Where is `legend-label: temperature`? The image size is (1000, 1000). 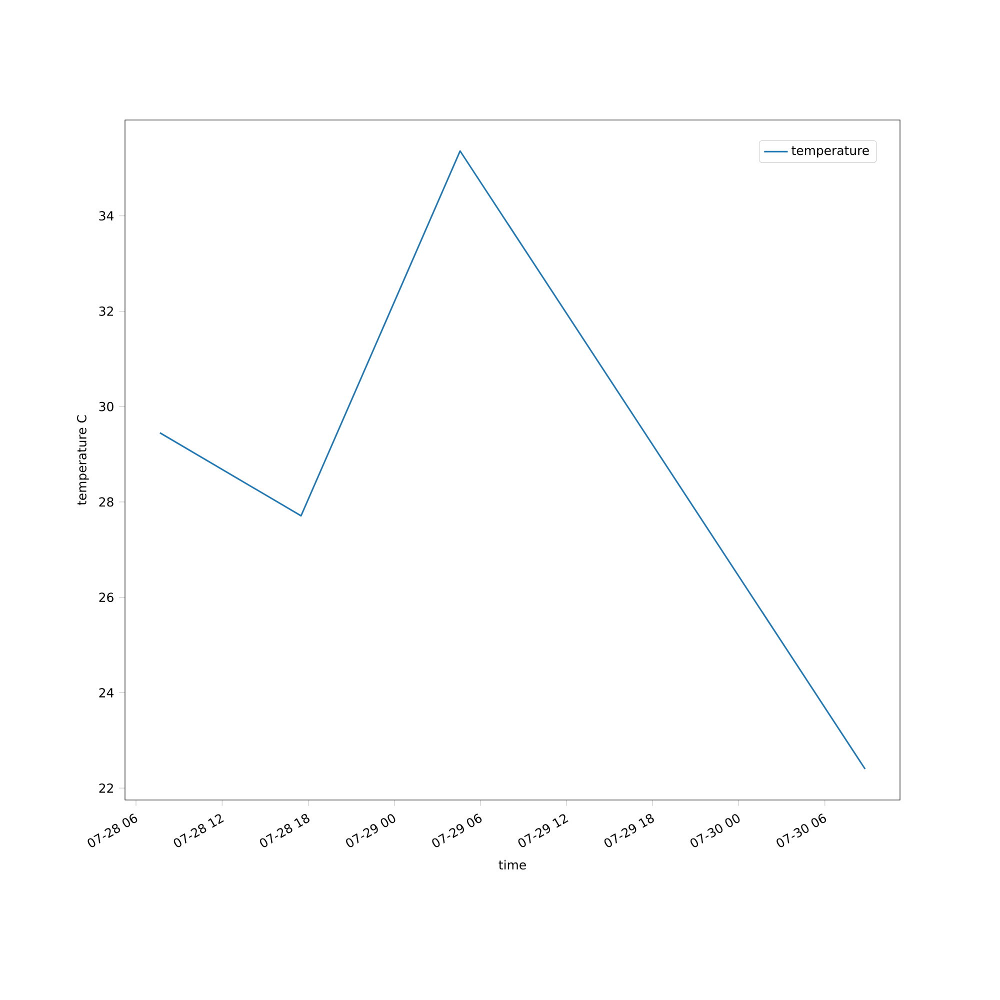
legend-label: temperature is located at coordinates (830, 152).